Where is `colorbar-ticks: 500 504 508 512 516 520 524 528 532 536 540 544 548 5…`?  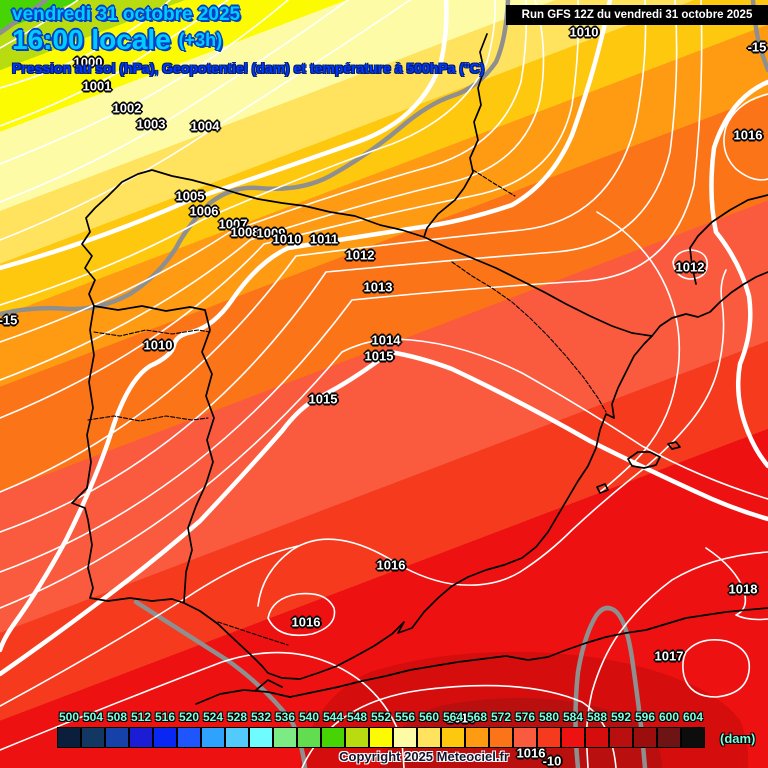
colorbar-ticks: 500 504 508 512 516 520 524 528 532 536 540 544 548 5… is located at coordinates (381, 717).